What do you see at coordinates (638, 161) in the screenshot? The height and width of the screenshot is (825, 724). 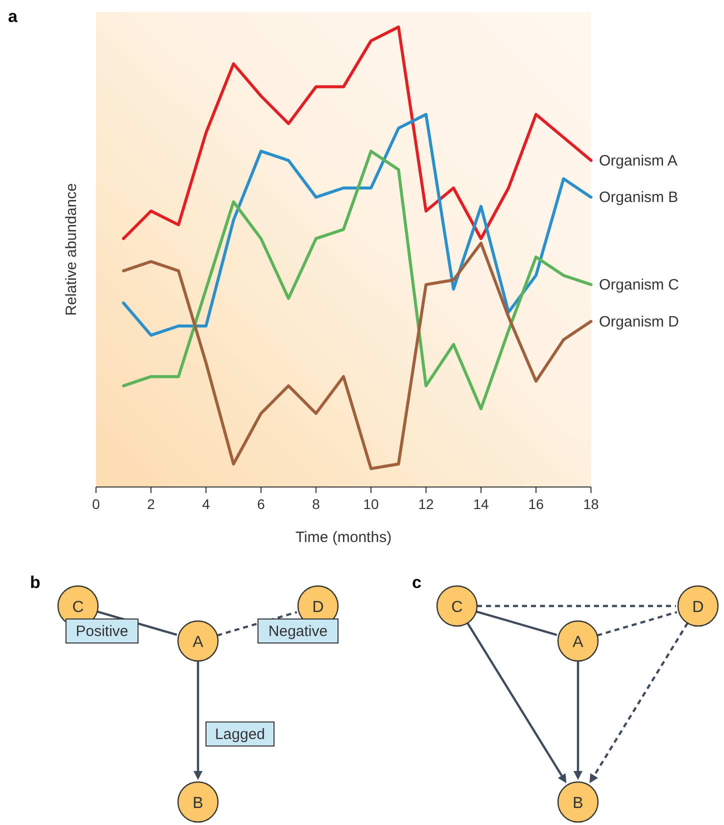 I see `series-label: Organism A` at bounding box center [638, 161].